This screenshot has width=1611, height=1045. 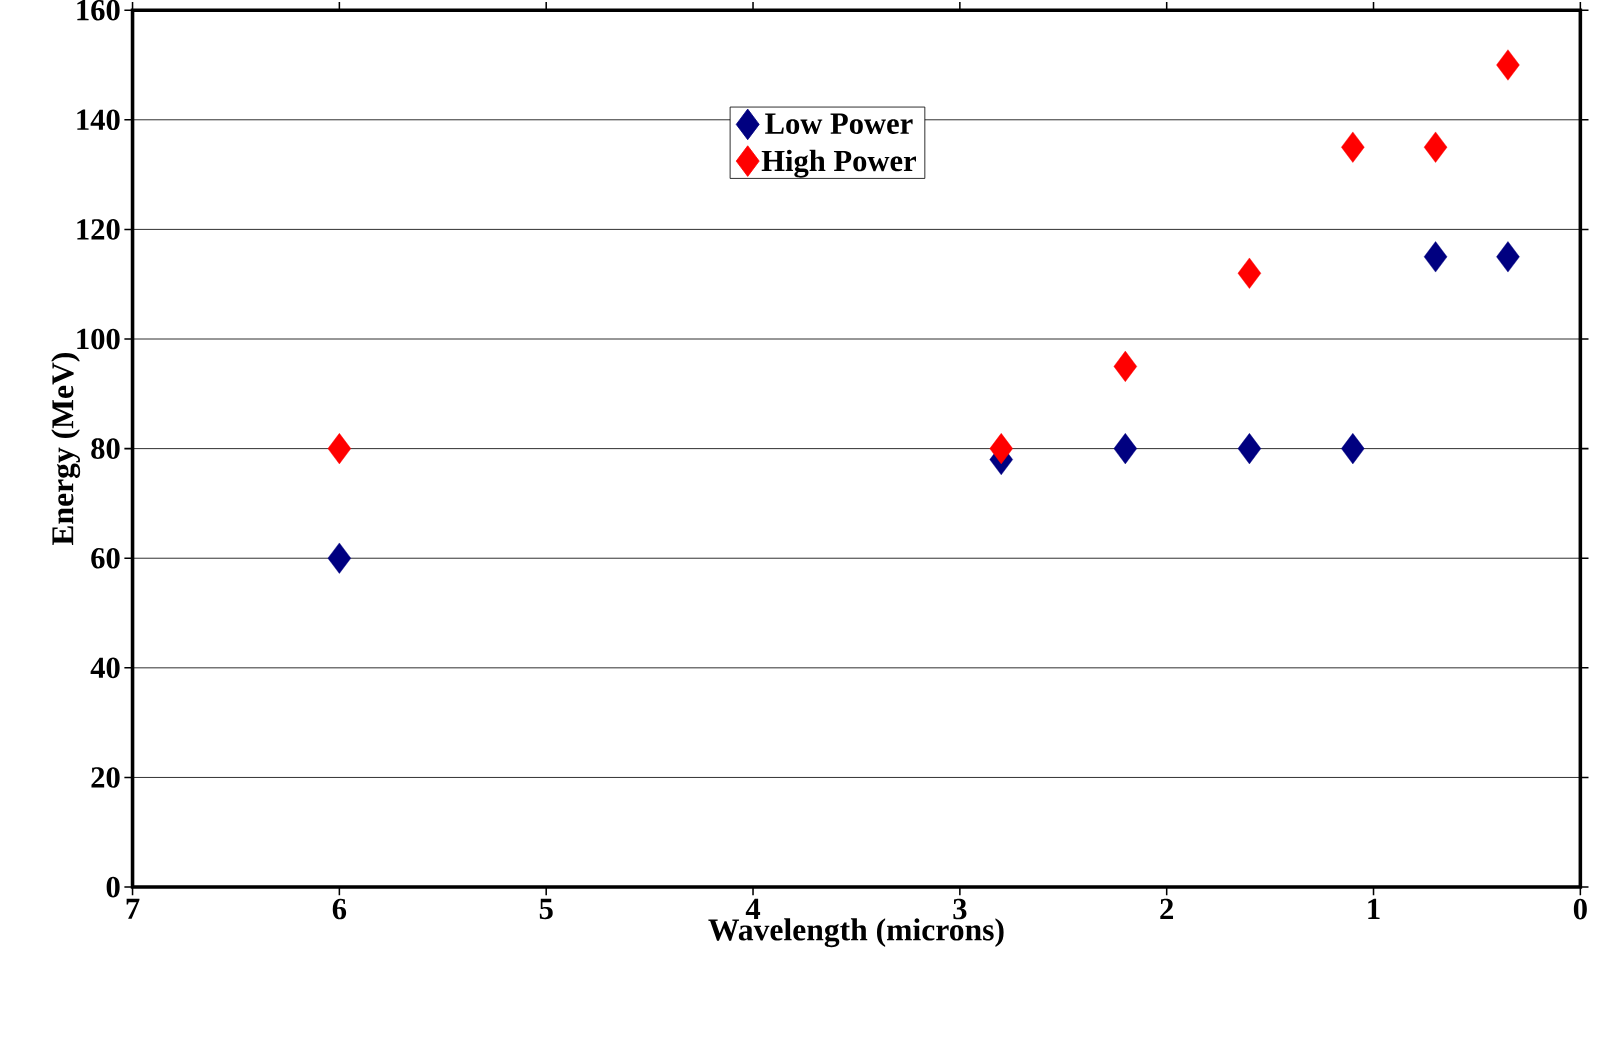 I want to click on y-tick-label: 20, so click(x=105, y=777).